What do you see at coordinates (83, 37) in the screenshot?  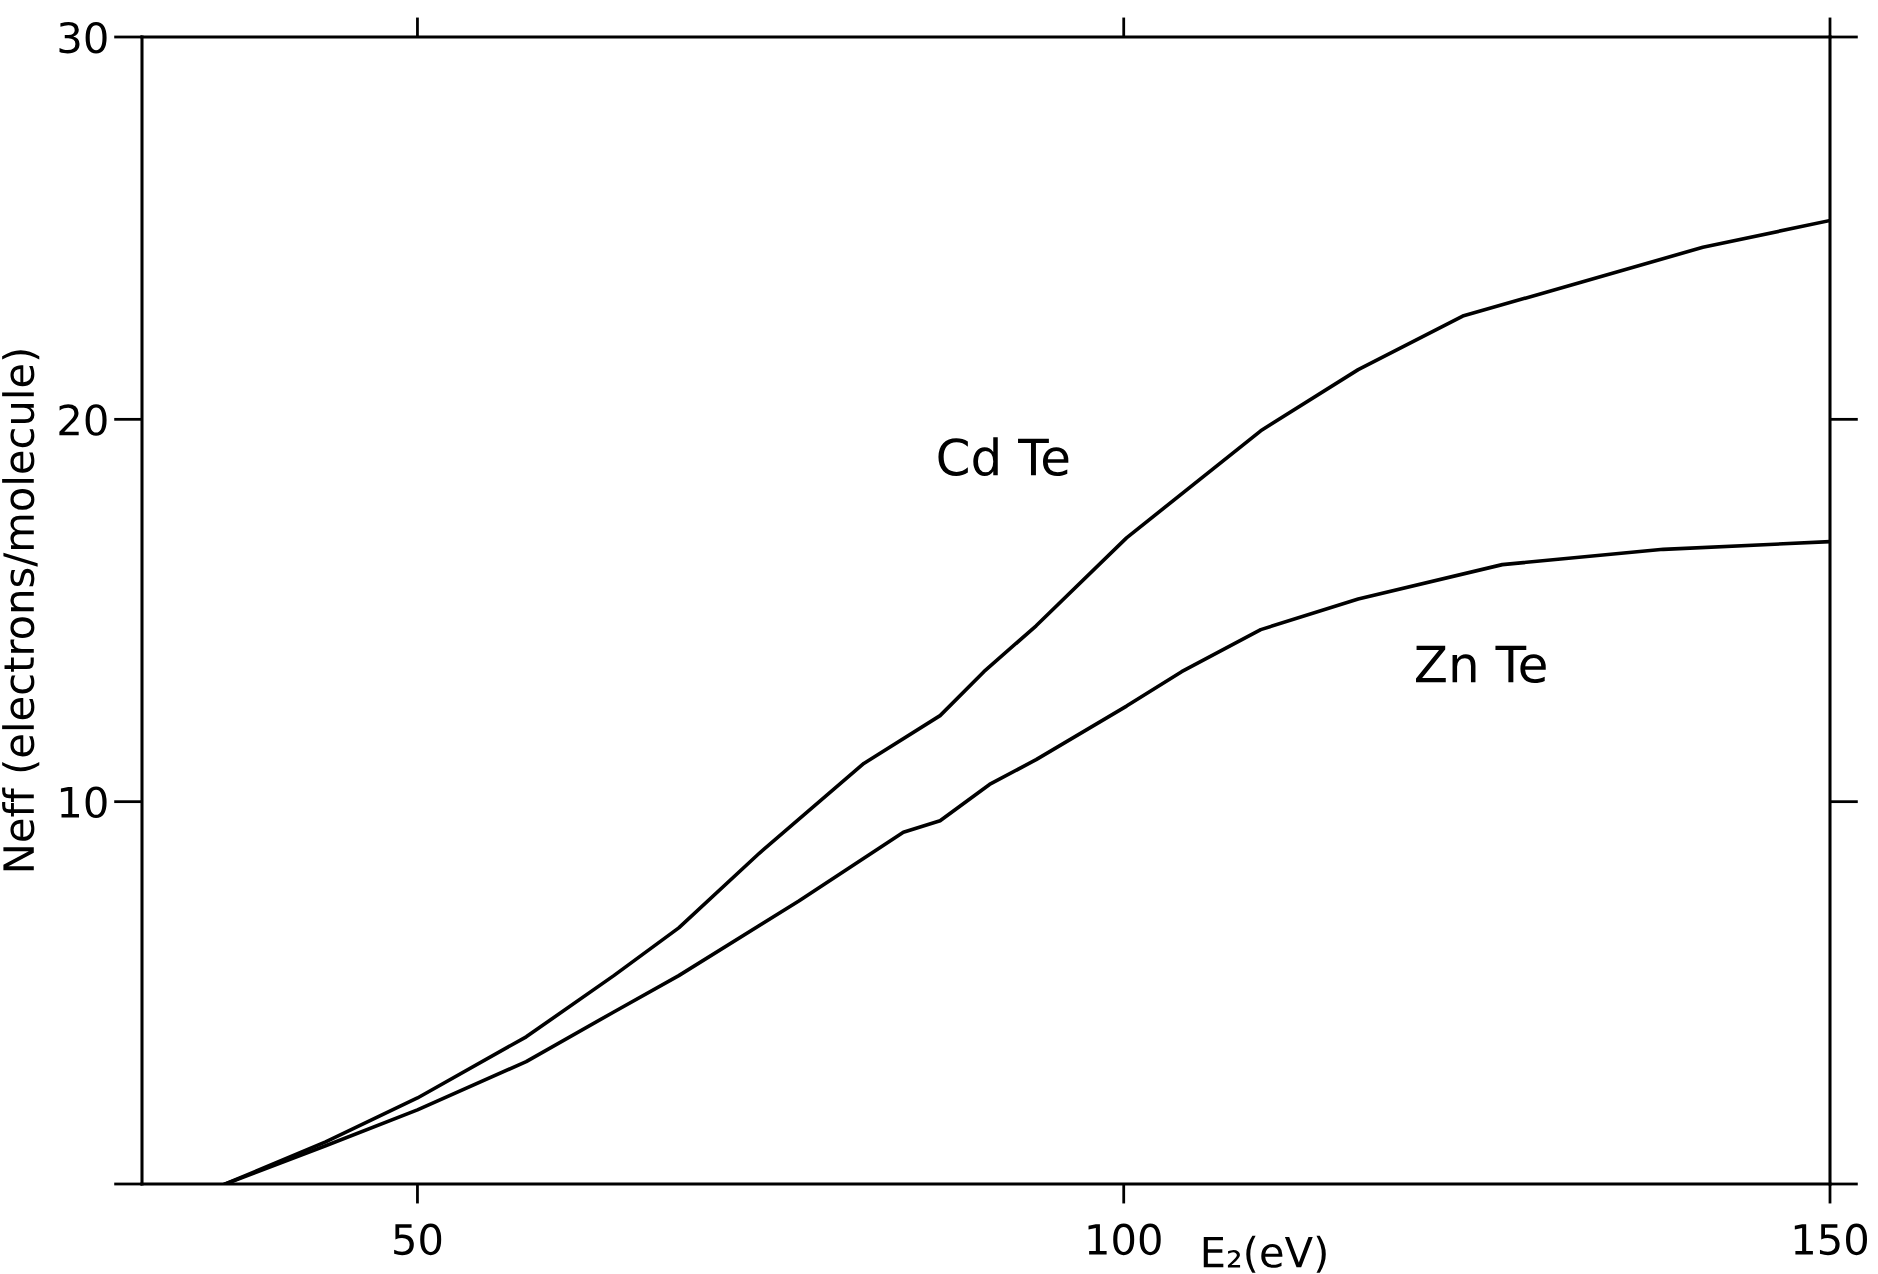 I see `y-tick-label: 30` at bounding box center [83, 37].